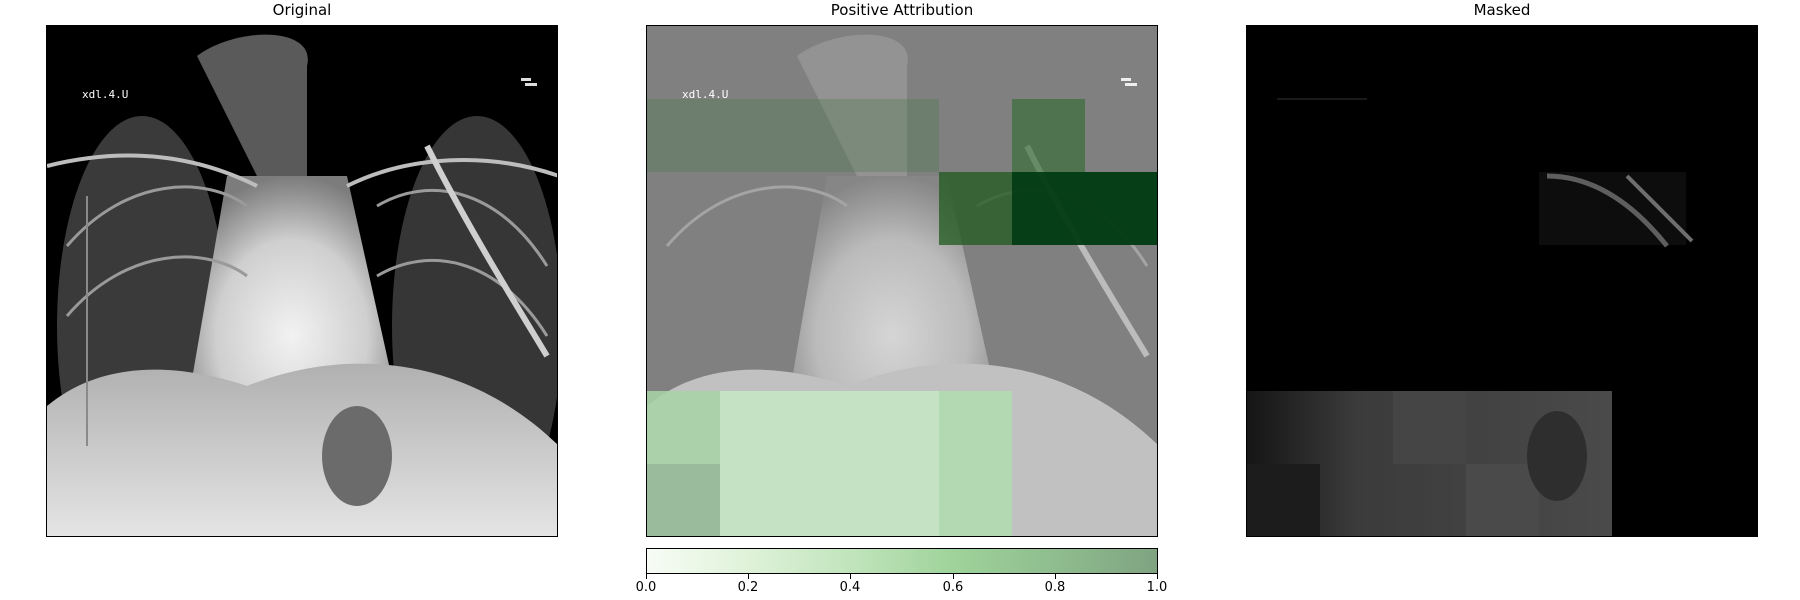 The width and height of the screenshot is (1800, 600). What do you see at coordinates (850, 587) in the screenshot?
I see `colorbar-tick-label: 0.4` at bounding box center [850, 587].